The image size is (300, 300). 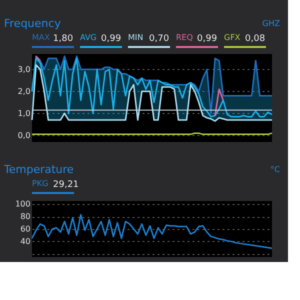 What do you see at coordinates (41, 37) in the screenshot?
I see `series-label: MAX` at bounding box center [41, 37].